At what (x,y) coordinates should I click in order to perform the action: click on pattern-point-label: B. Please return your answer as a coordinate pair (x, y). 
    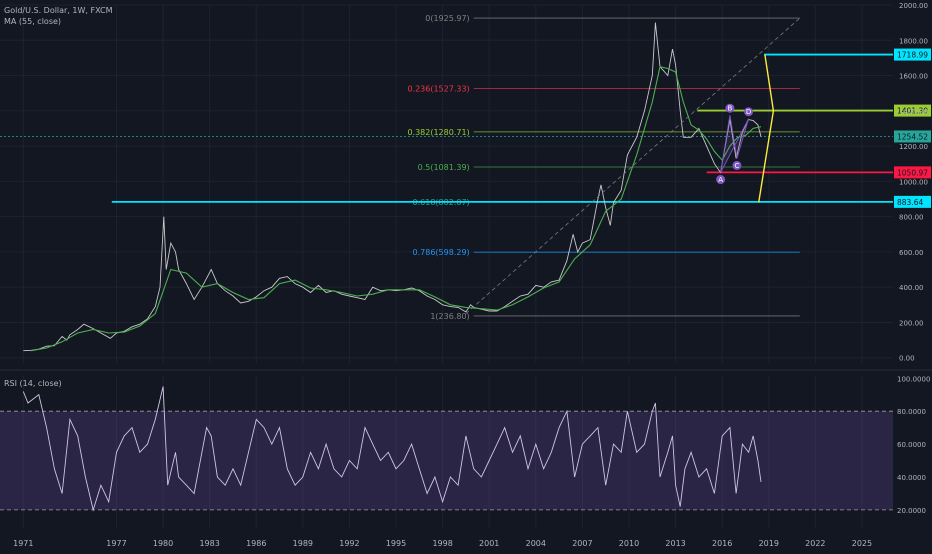
    Looking at the image, I should click on (730, 109).